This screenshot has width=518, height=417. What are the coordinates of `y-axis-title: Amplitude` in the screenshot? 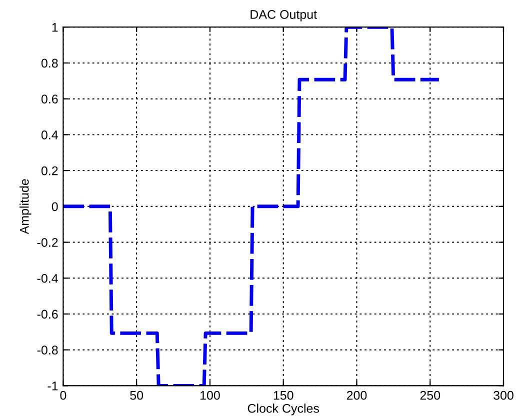 It's located at (26, 206).